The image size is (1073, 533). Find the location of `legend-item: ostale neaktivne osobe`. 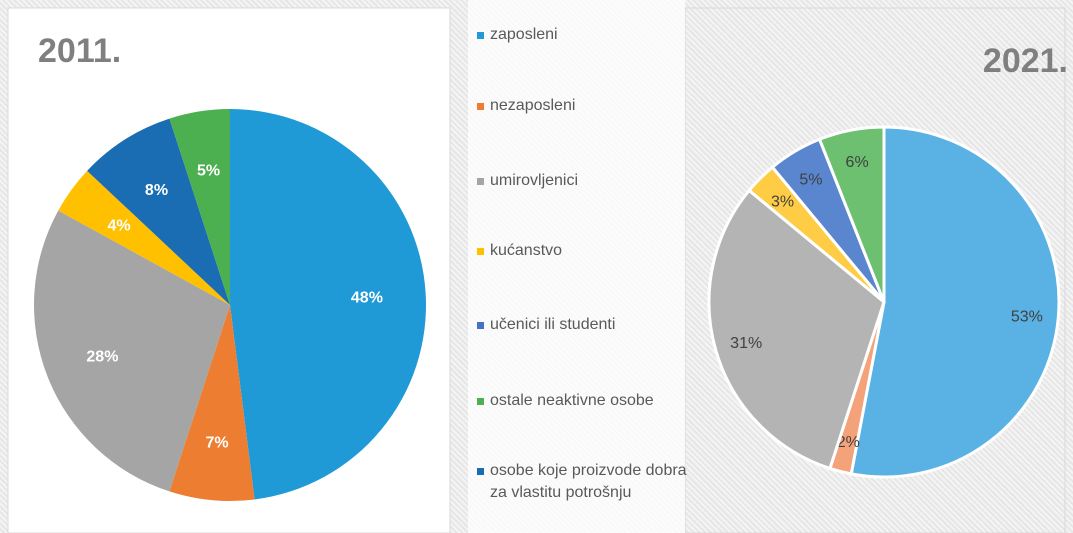

legend-item: ostale neaktivne osobe is located at coordinates (587, 401).